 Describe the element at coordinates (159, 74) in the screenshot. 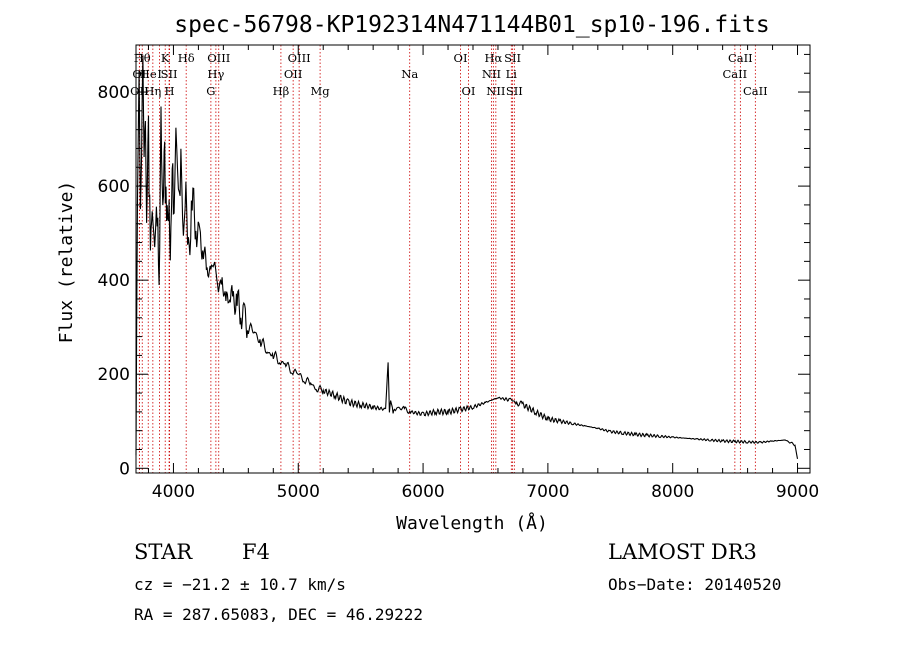

I see `line-label: I` at that location.